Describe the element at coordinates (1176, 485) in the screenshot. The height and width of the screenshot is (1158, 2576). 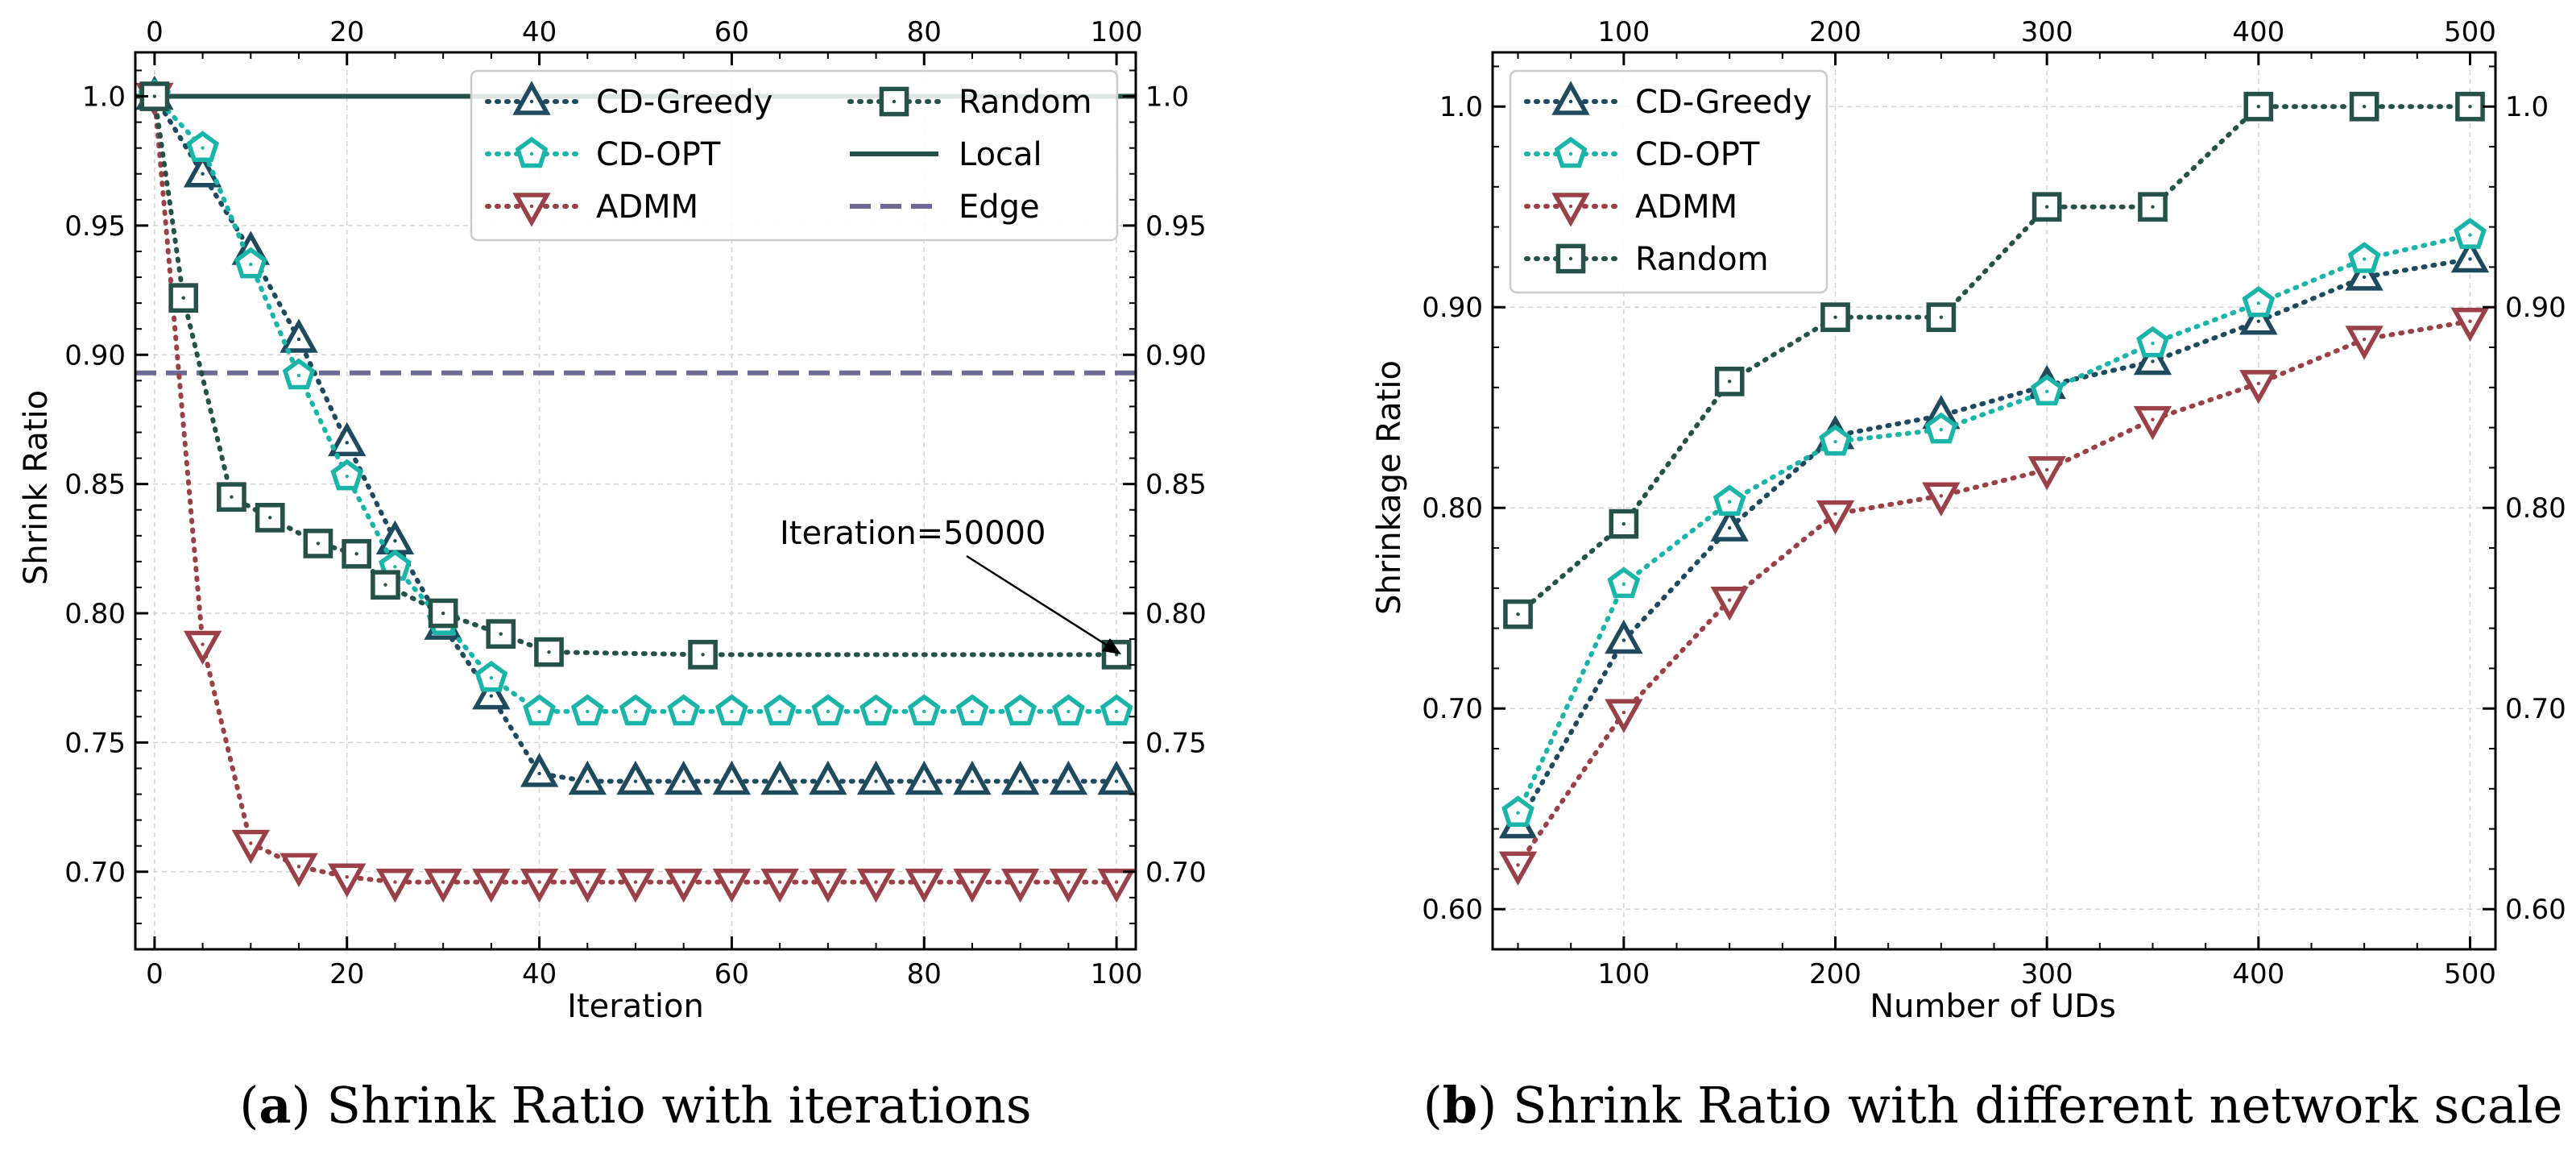
I see `y-tick-label-right: 0.85` at that location.